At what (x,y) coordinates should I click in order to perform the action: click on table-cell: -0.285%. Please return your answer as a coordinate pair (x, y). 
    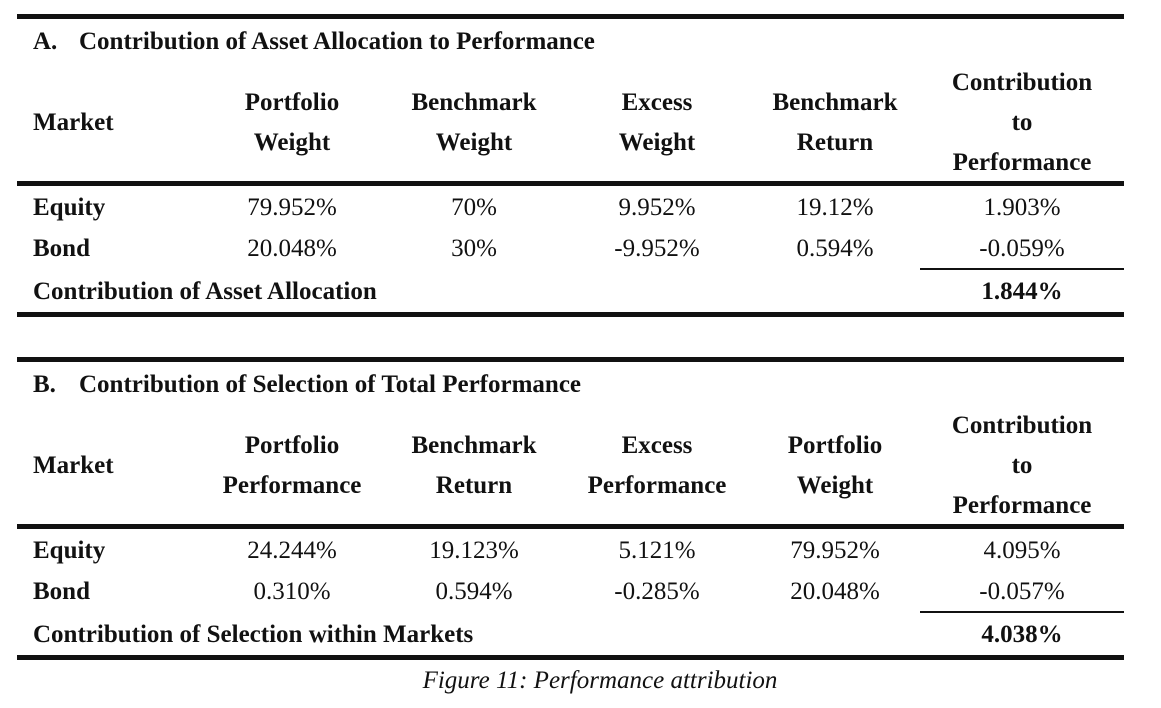
    Looking at the image, I should click on (657, 591).